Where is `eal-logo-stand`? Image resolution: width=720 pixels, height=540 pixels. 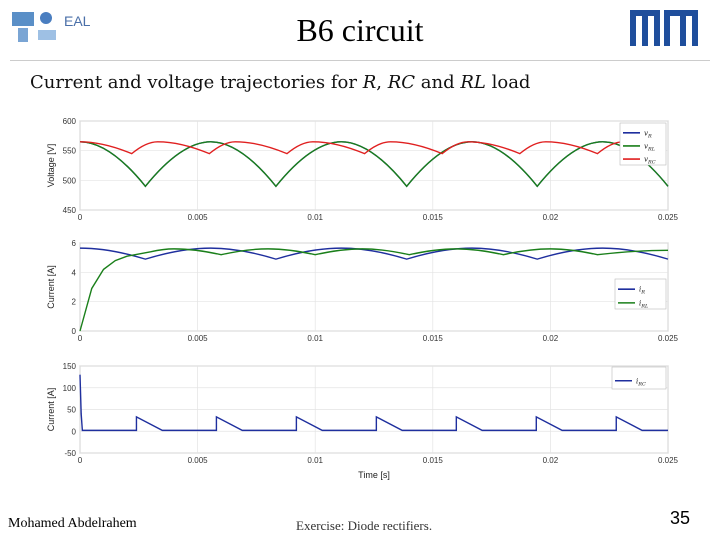 eal-logo-stand is located at coordinates (23, 35).